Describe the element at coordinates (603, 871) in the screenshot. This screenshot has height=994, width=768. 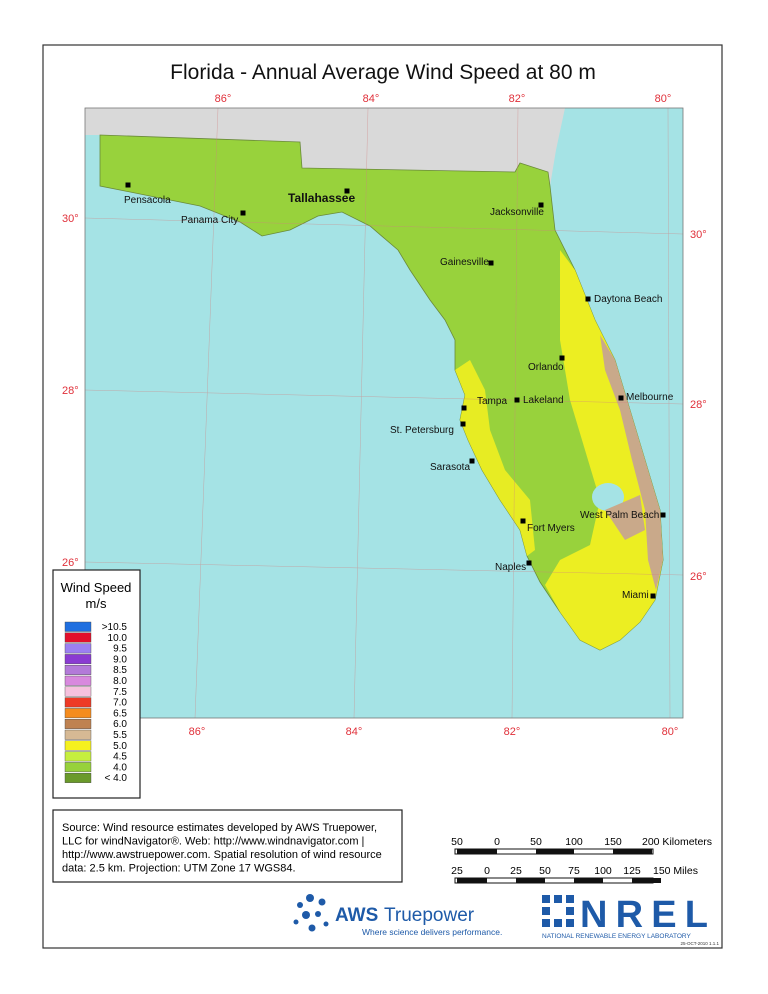
I see `mile-label: 100` at that location.